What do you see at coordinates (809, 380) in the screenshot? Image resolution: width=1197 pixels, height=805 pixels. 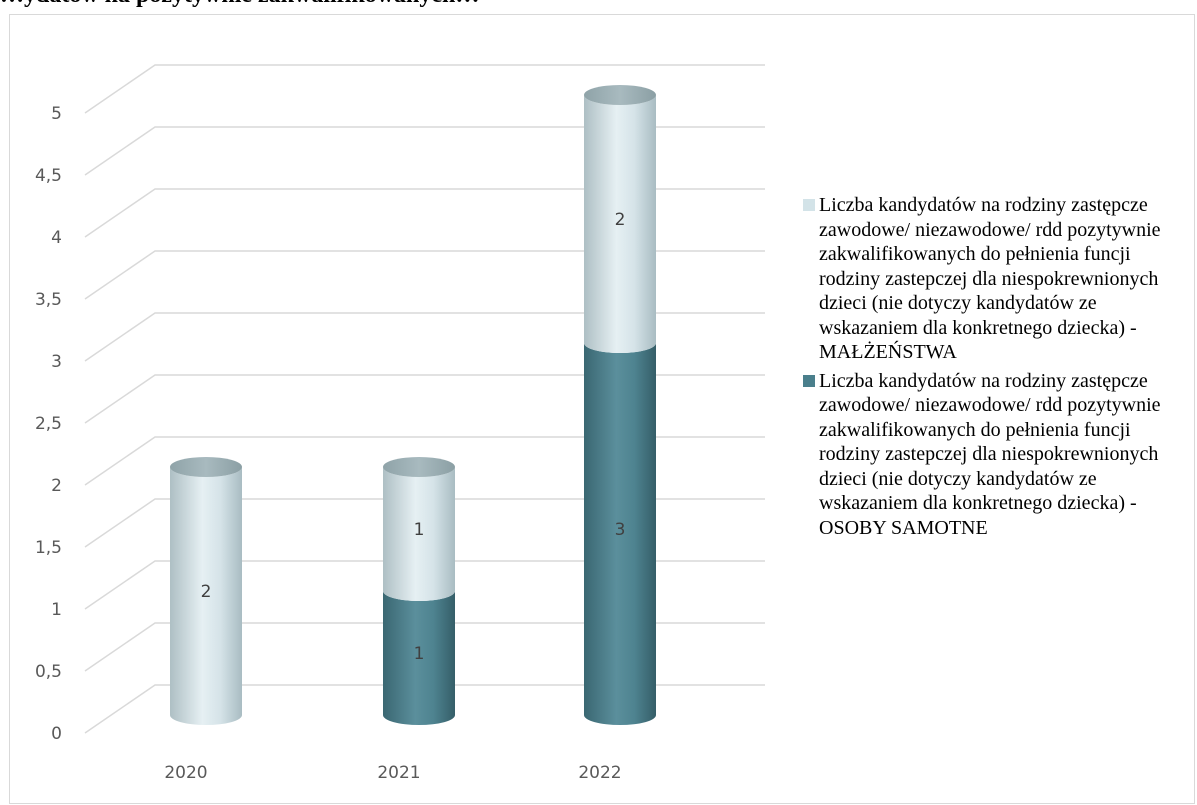 I see `legend-swatch-osoby-samotne` at bounding box center [809, 380].